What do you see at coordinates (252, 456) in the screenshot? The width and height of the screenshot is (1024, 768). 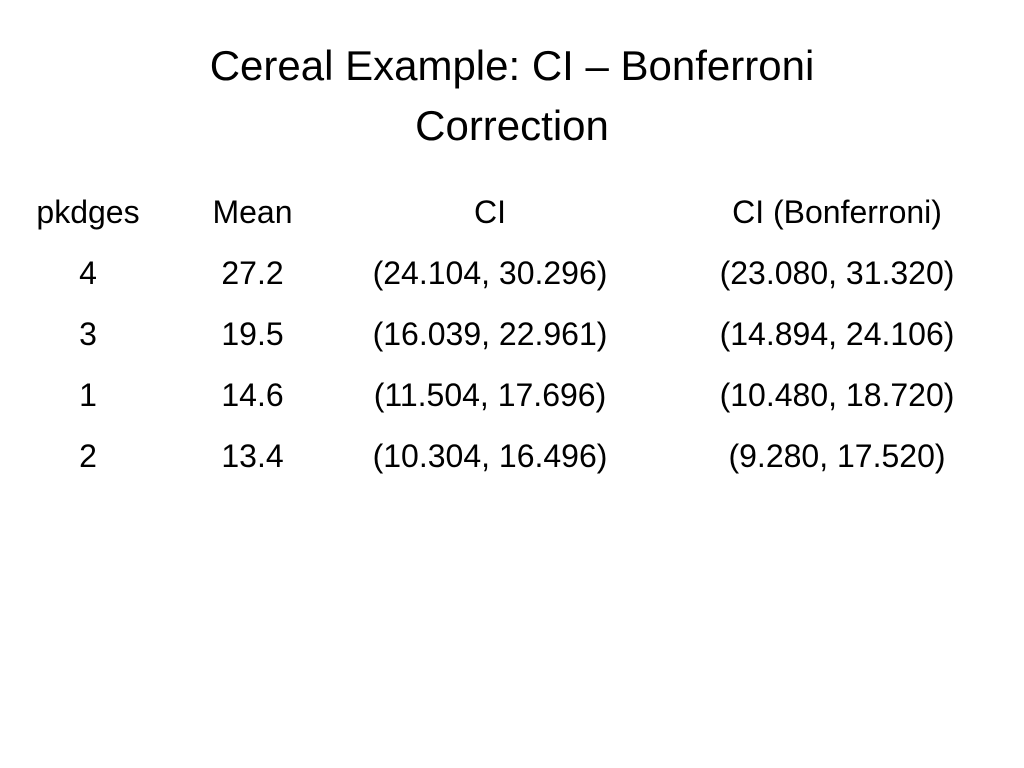 I see `cell-mean: 13.4` at bounding box center [252, 456].